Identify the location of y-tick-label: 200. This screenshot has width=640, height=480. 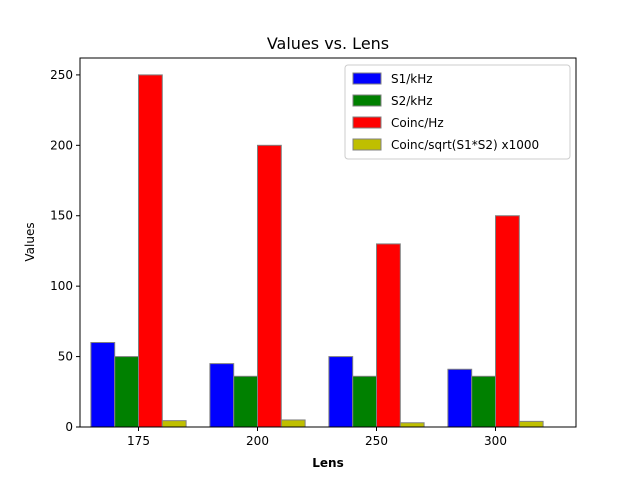
(61, 145).